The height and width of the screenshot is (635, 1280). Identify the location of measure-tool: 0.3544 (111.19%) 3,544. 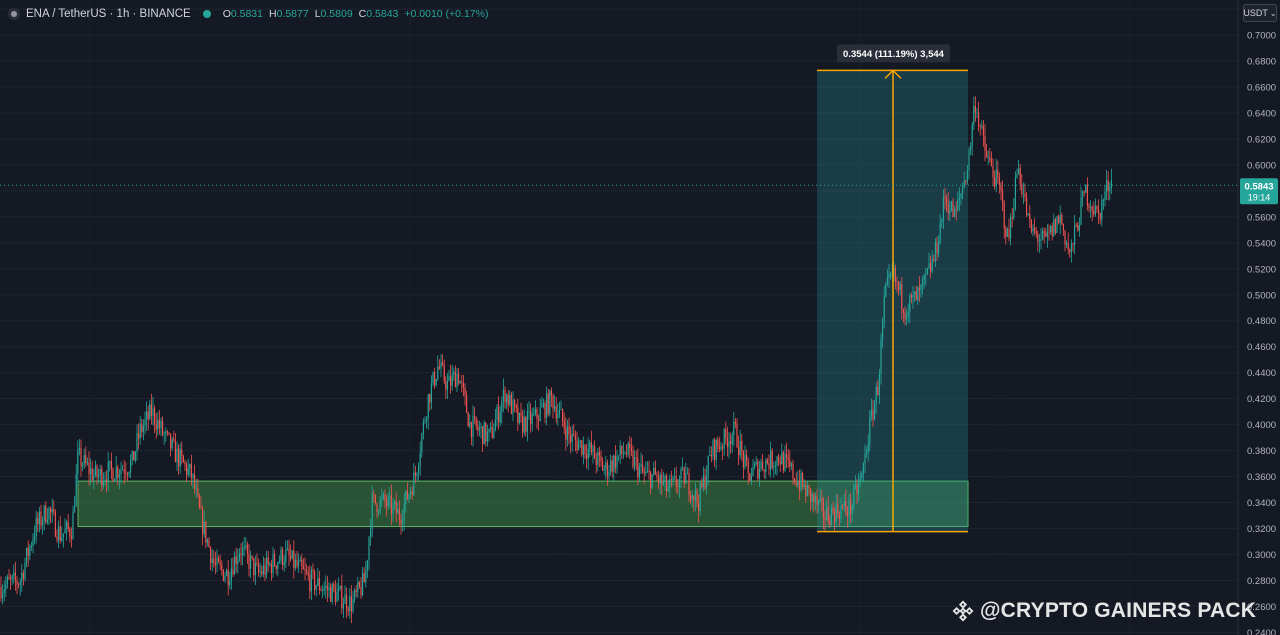
(892, 288).